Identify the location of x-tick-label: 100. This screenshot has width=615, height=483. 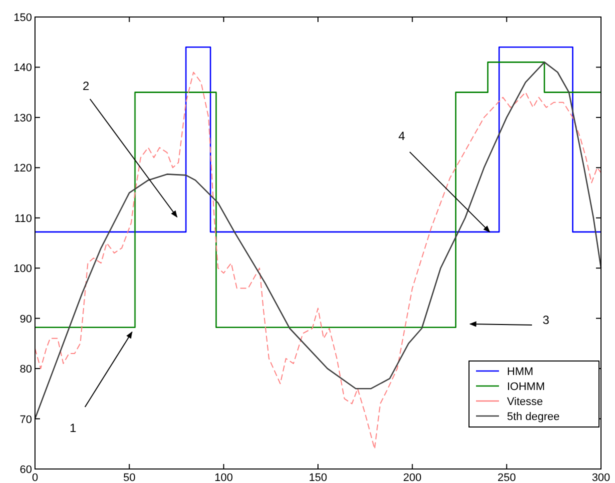
(223, 477).